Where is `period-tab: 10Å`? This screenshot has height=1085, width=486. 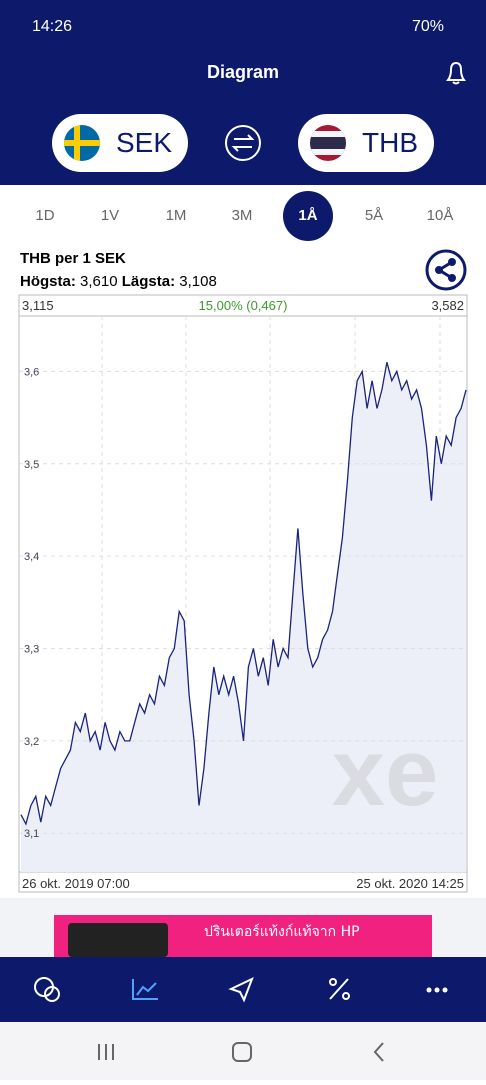 period-tab: 10Å is located at coordinates (440, 215).